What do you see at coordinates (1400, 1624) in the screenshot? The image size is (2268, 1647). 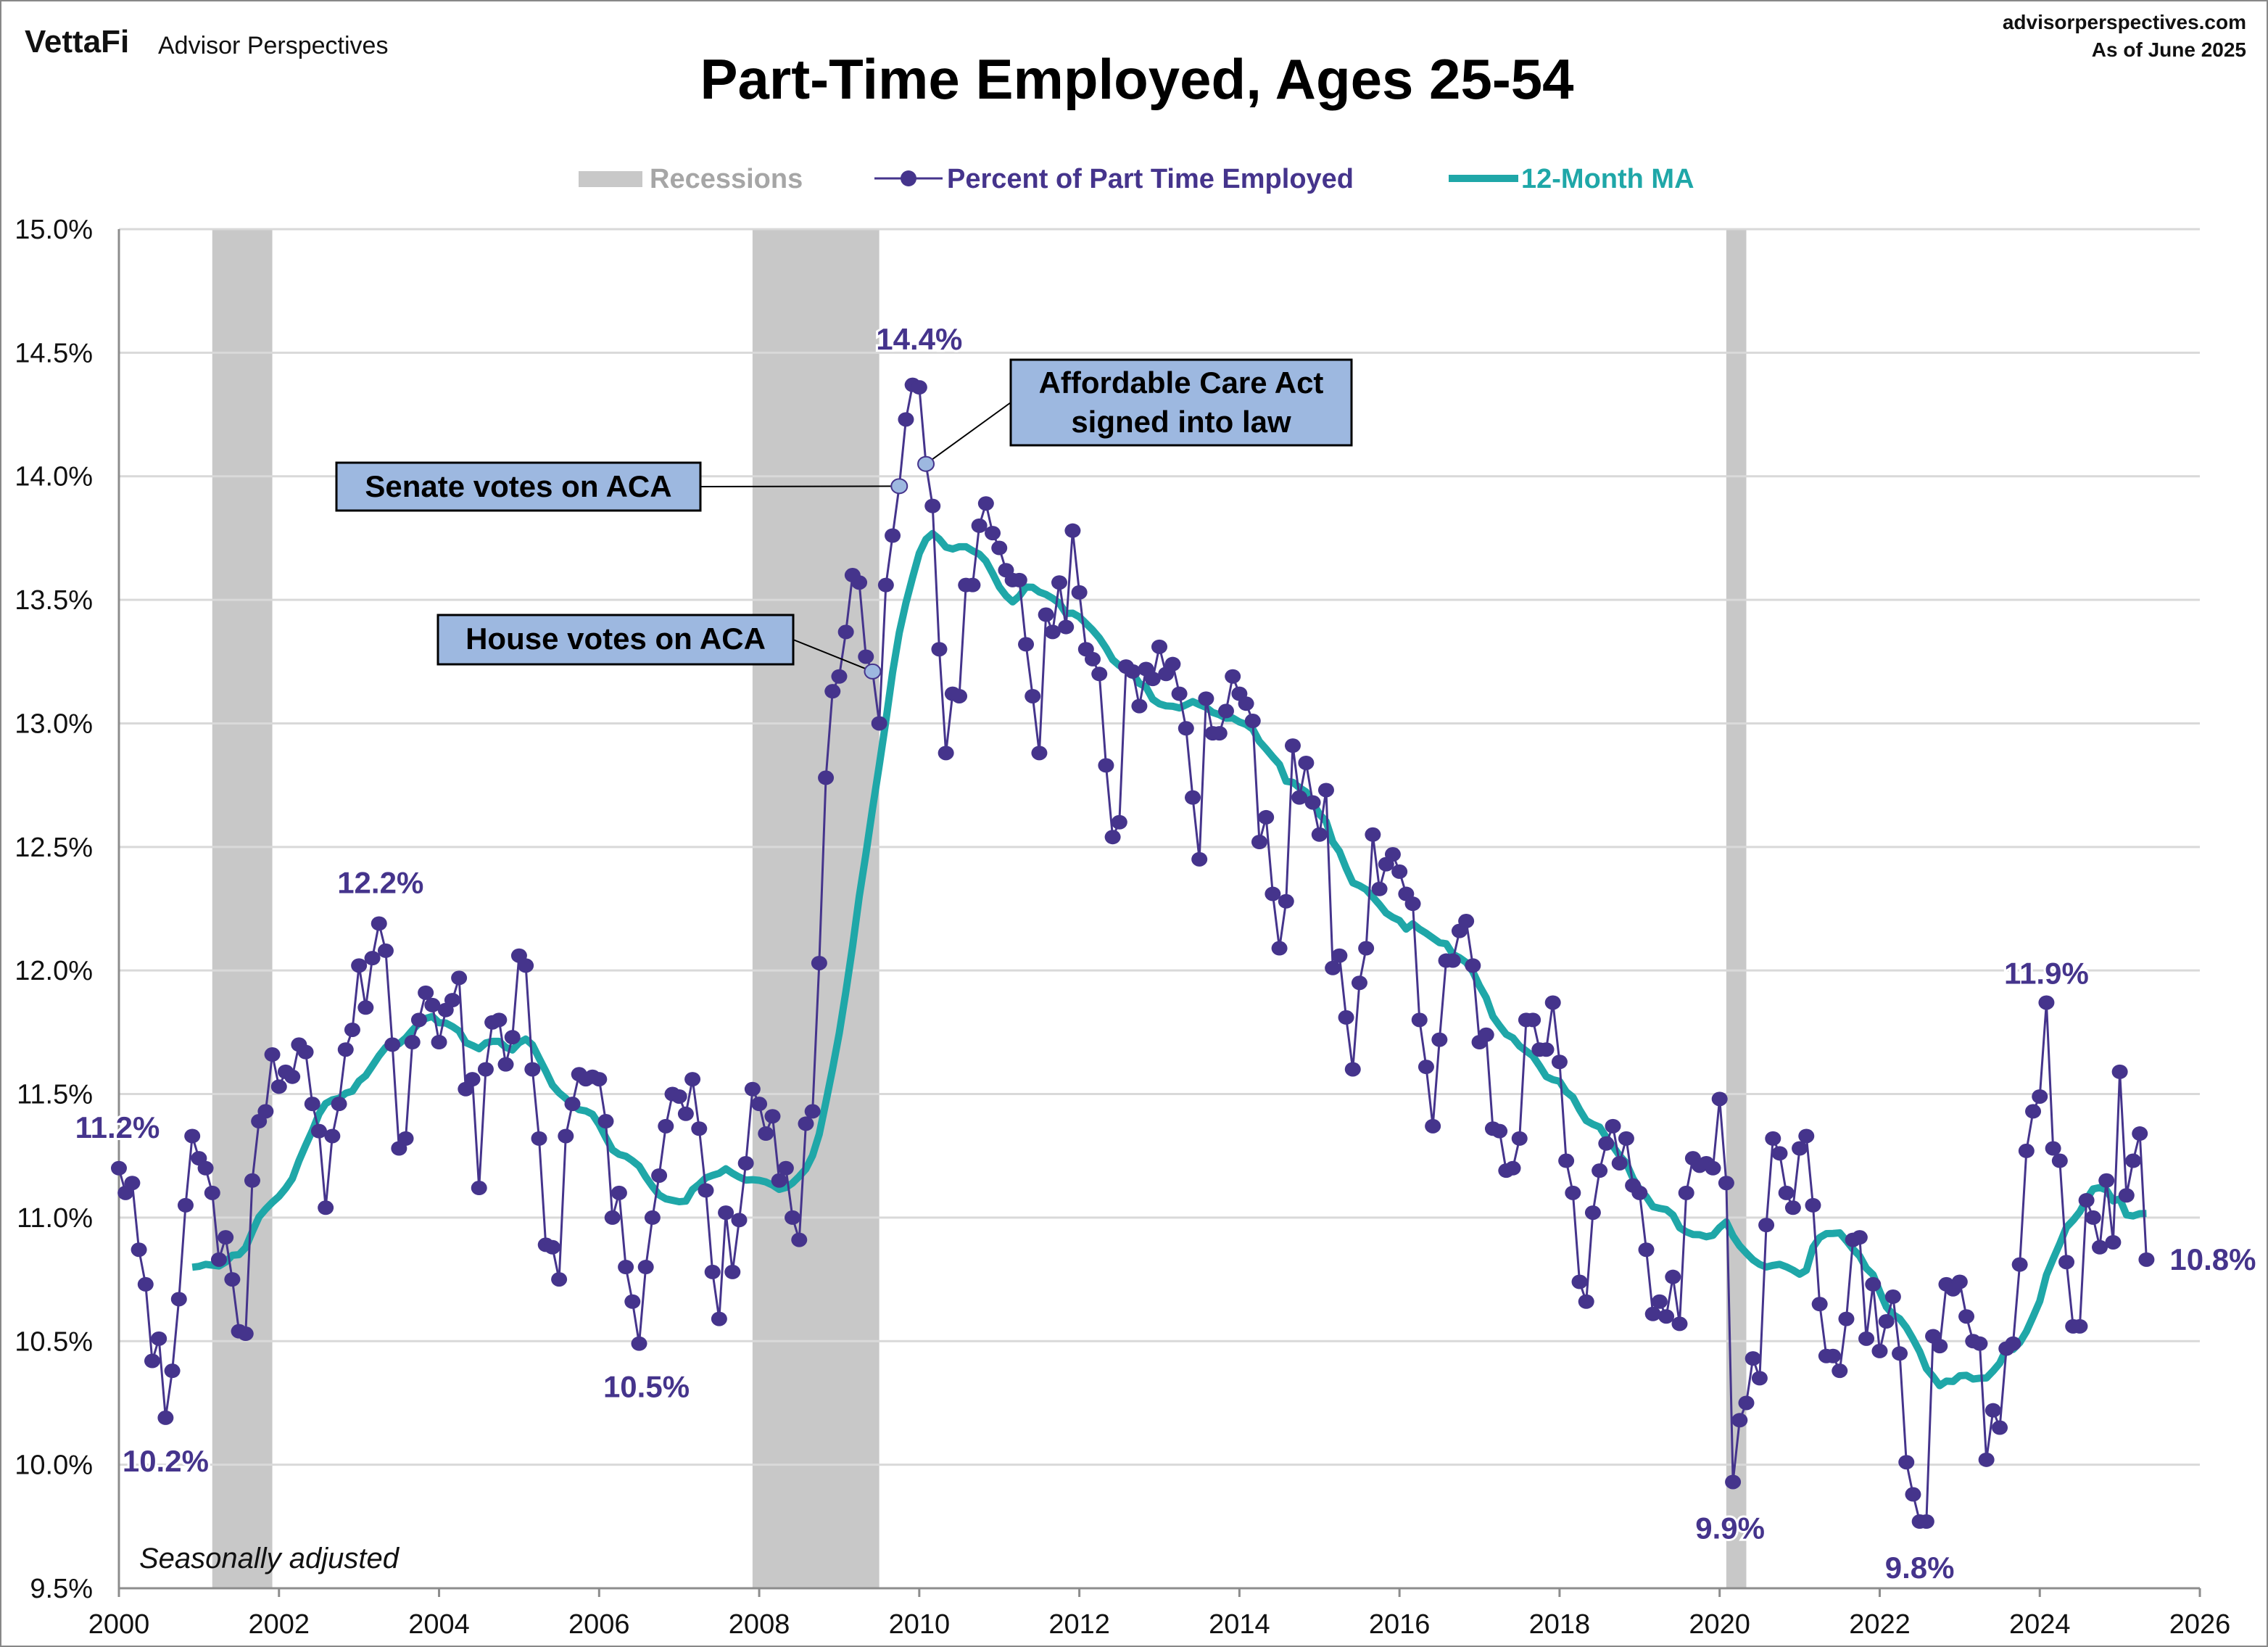 I see `x-tick-label: 2016` at bounding box center [1400, 1624].